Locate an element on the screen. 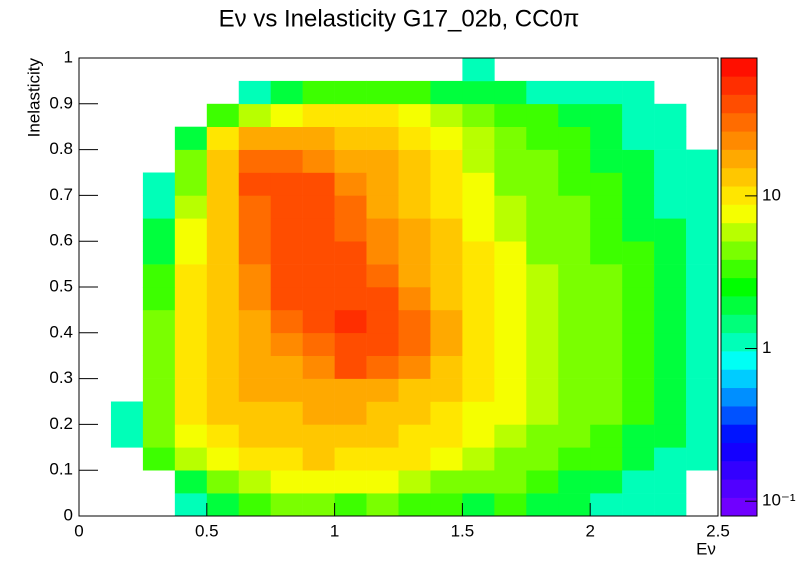 The image size is (798, 574). y-tick-label: 0.5 is located at coordinates (61, 285).